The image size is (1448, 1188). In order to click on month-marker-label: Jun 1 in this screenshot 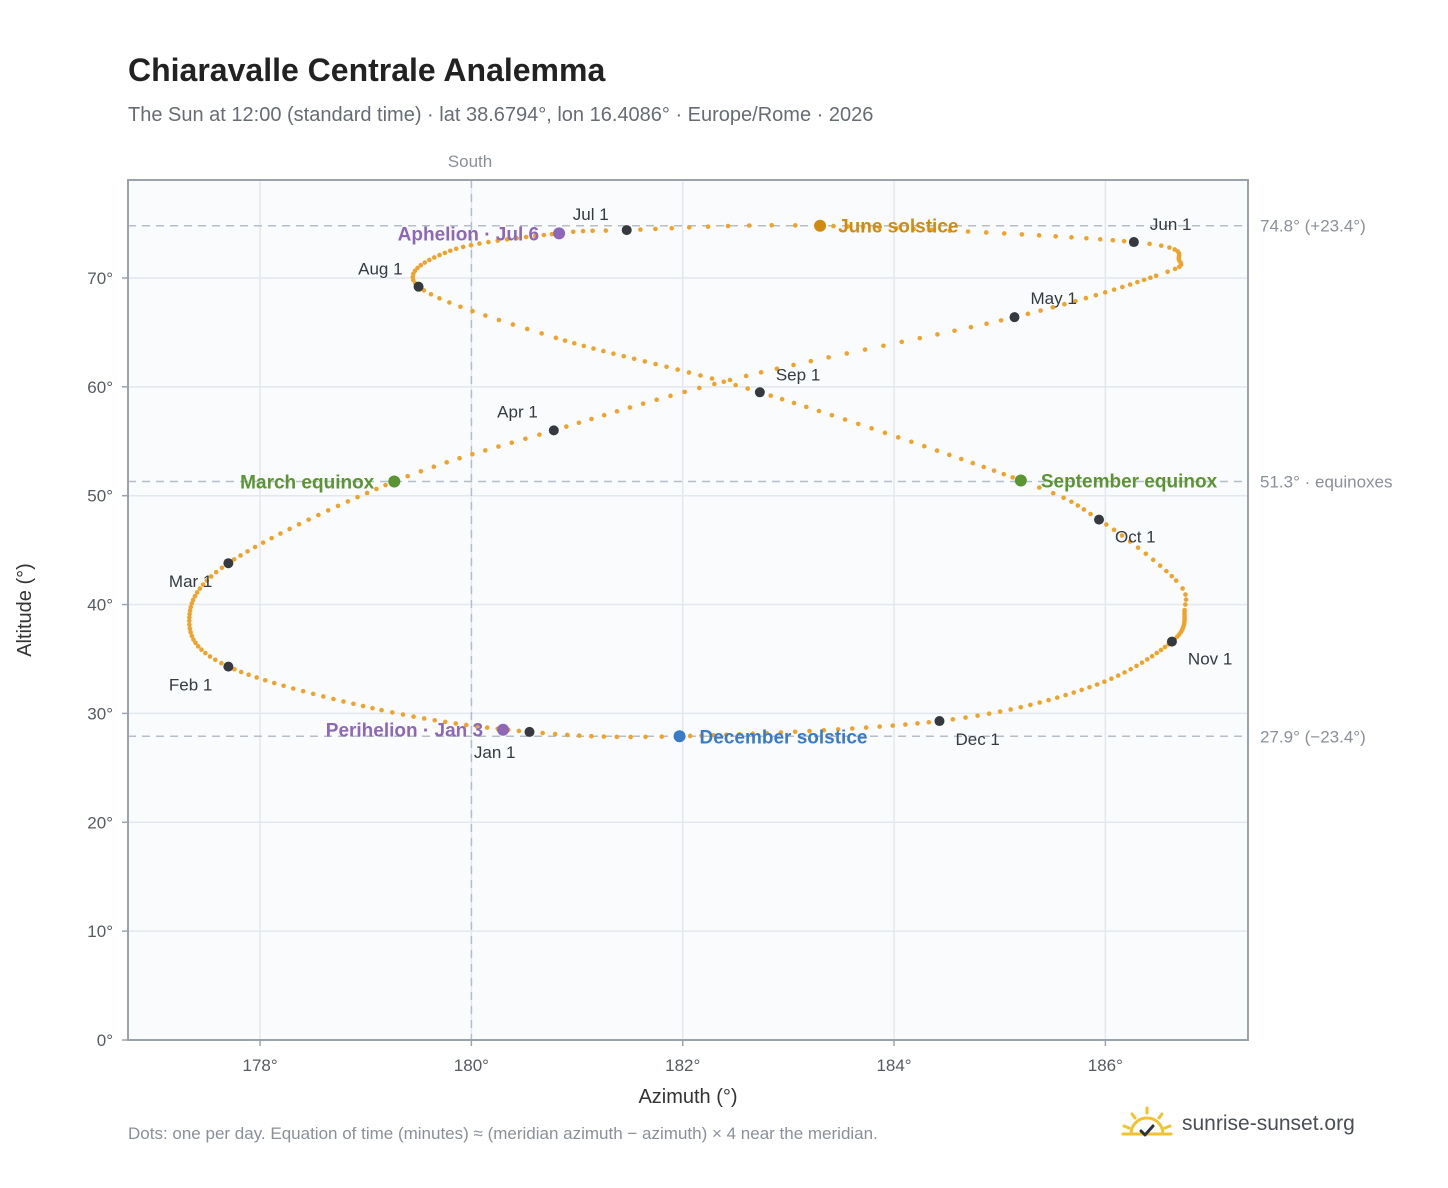, I will do `click(1171, 224)`.